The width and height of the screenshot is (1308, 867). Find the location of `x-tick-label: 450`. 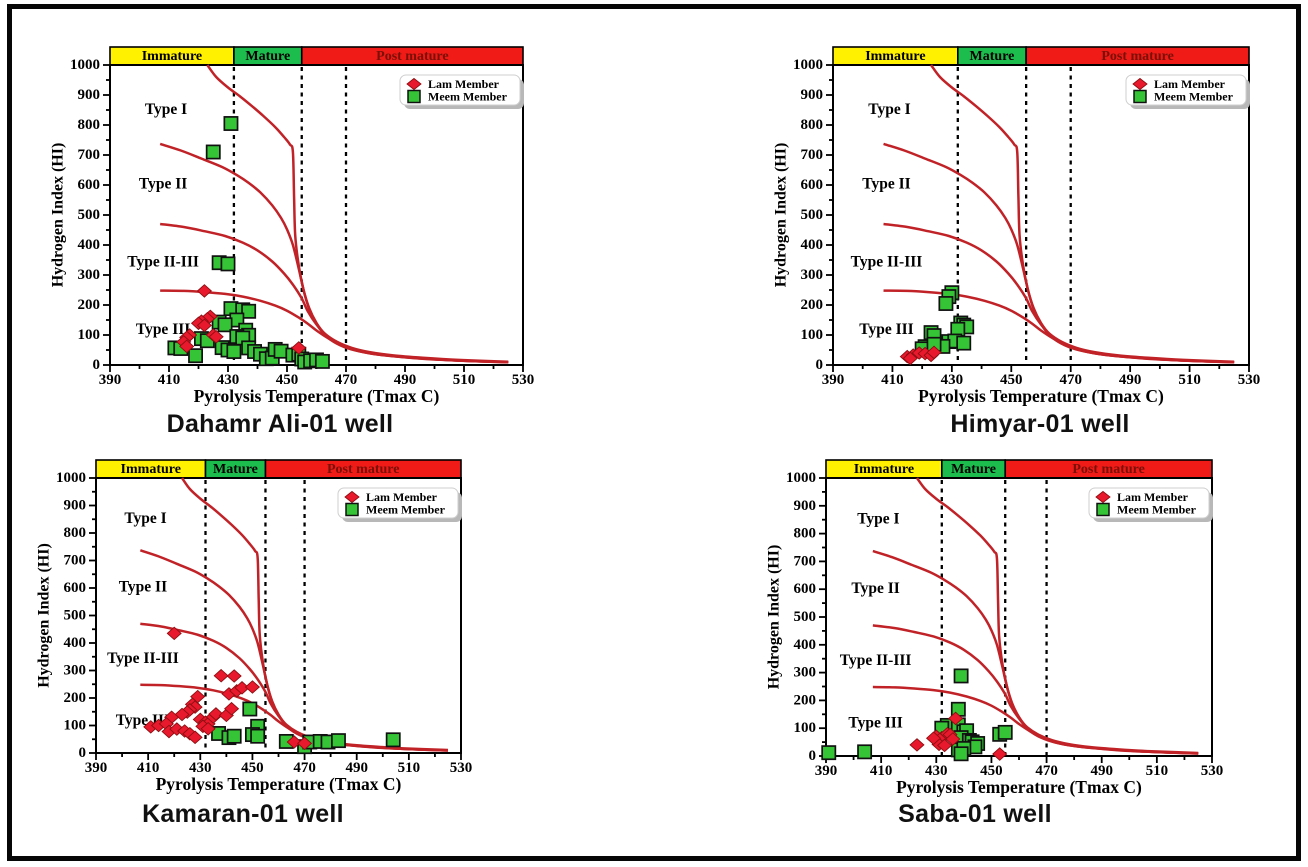

x-tick-label: 450 is located at coordinates (991, 771).